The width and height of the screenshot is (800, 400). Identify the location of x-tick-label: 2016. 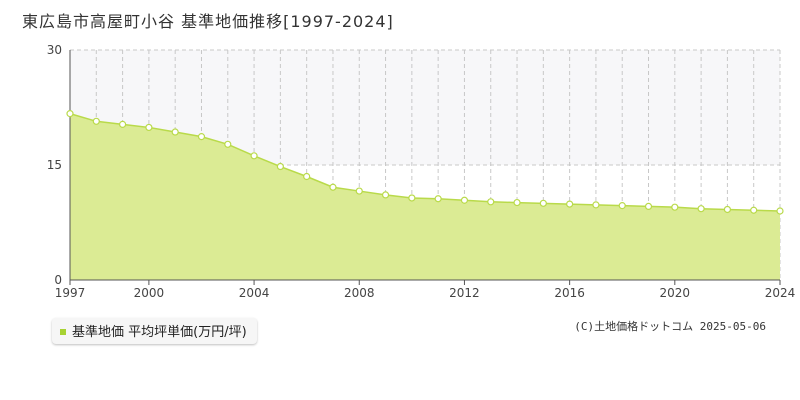
(569, 293).